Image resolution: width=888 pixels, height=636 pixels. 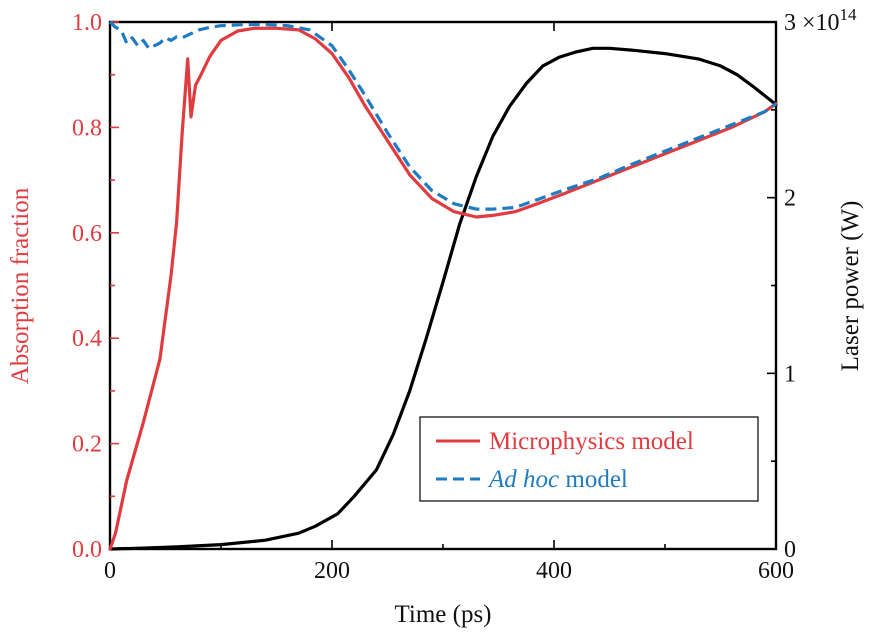 I want to click on x-tick-label: 200, so click(x=332, y=571).